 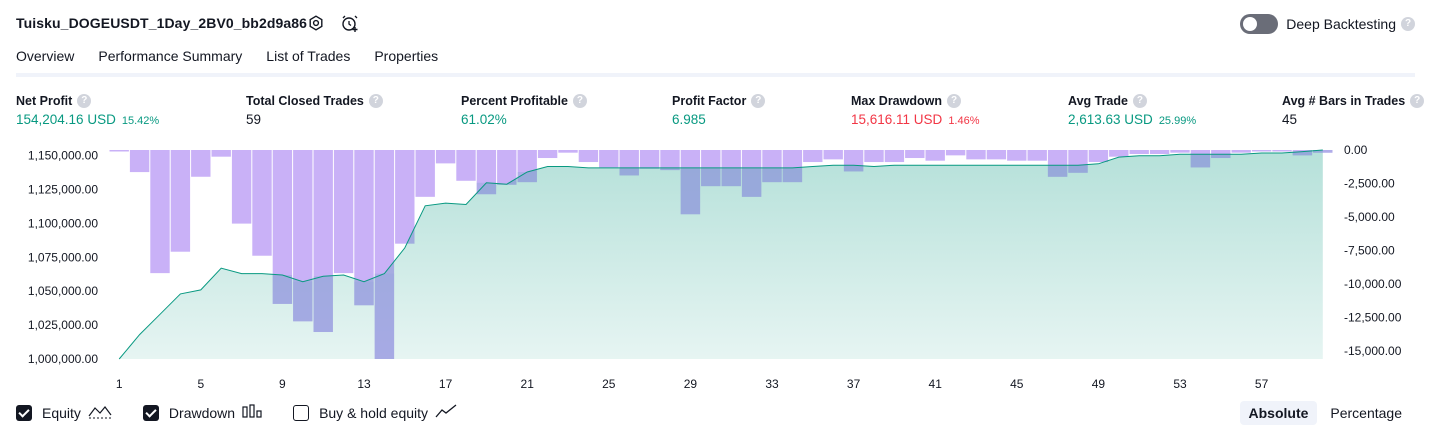 I want to click on x-axis-tick-label: 41, so click(x=936, y=384).